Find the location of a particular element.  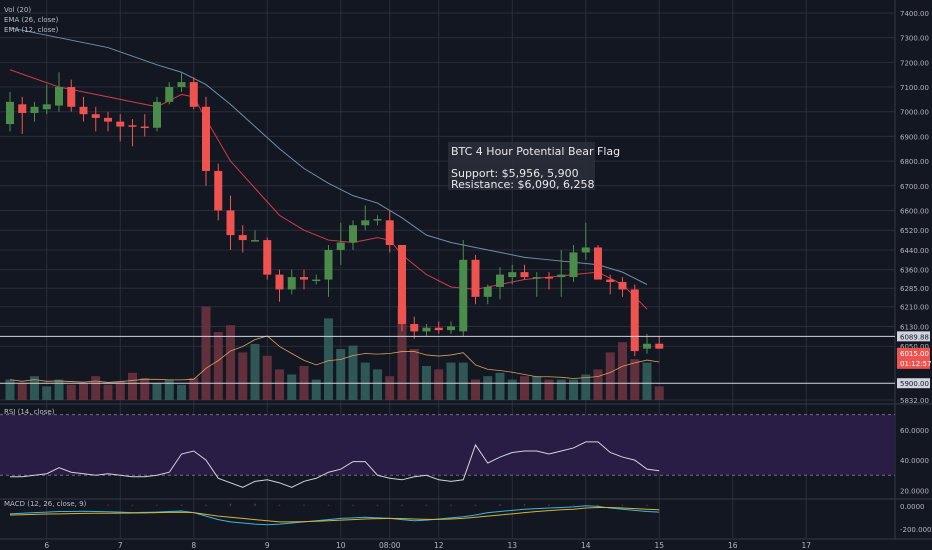

resistance-tag is located at coordinates (913, 336).